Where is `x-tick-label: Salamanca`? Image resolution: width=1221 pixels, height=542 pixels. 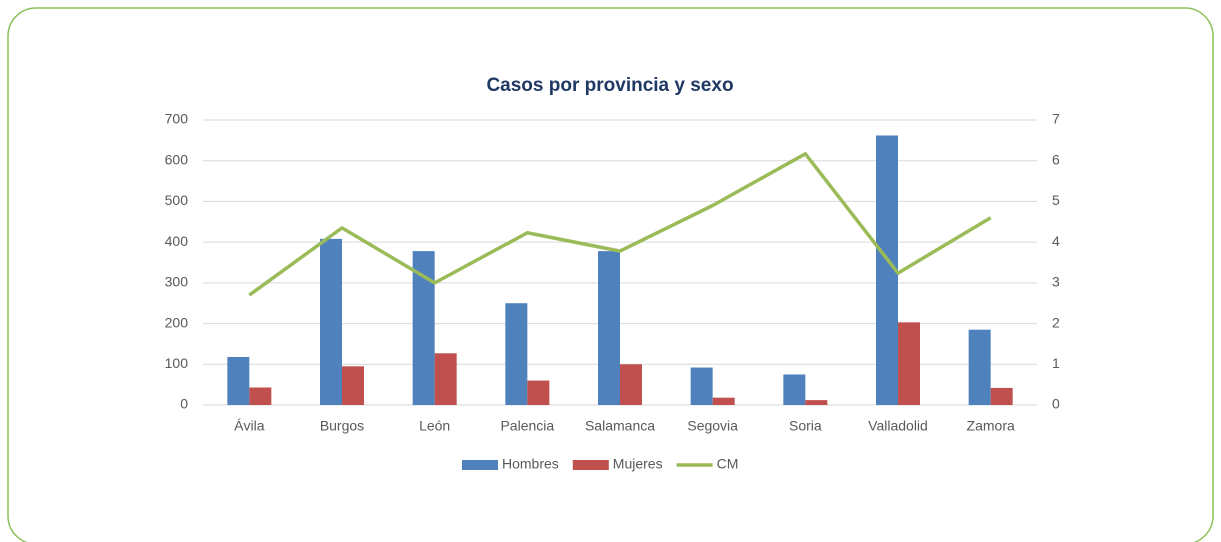
x-tick-label: Salamanca is located at coordinates (620, 426).